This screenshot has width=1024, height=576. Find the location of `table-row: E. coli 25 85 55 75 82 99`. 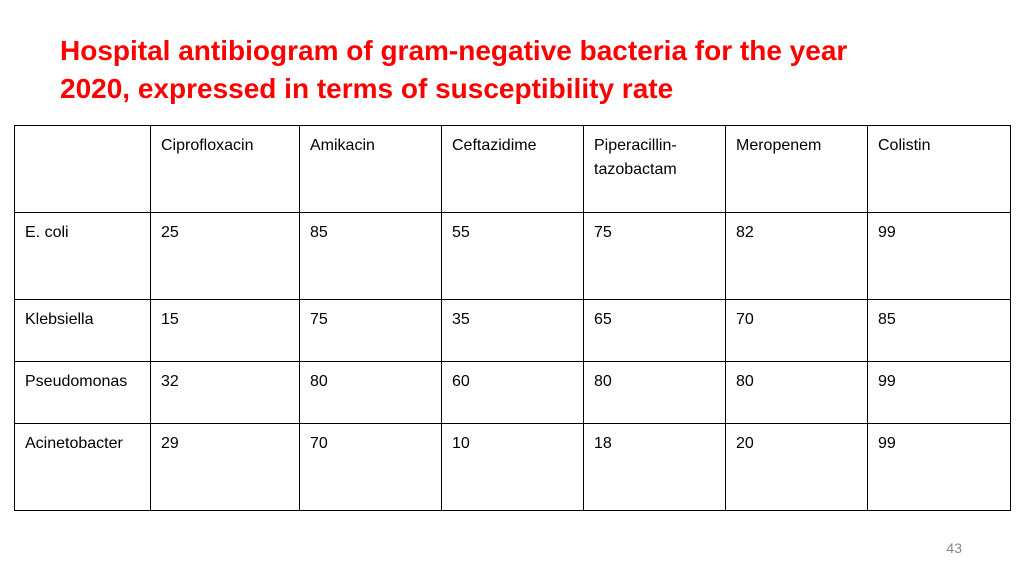

table-row: E. coli 25 85 55 75 82 99 is located at coordinates (512, 256).